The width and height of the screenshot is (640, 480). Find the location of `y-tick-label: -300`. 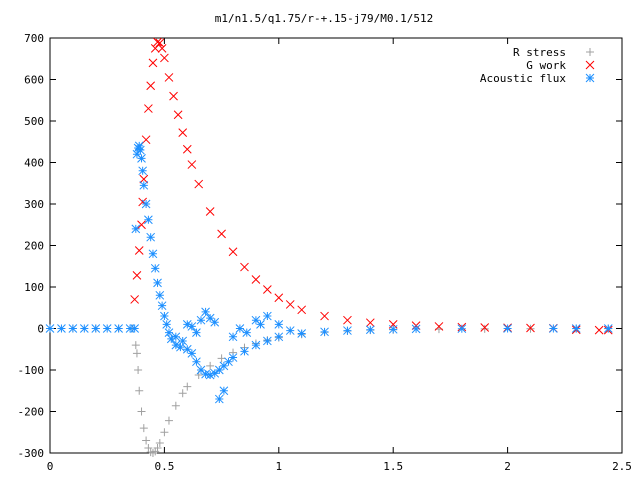

y-tick-label: -300 is located at coordinates (31, 453).